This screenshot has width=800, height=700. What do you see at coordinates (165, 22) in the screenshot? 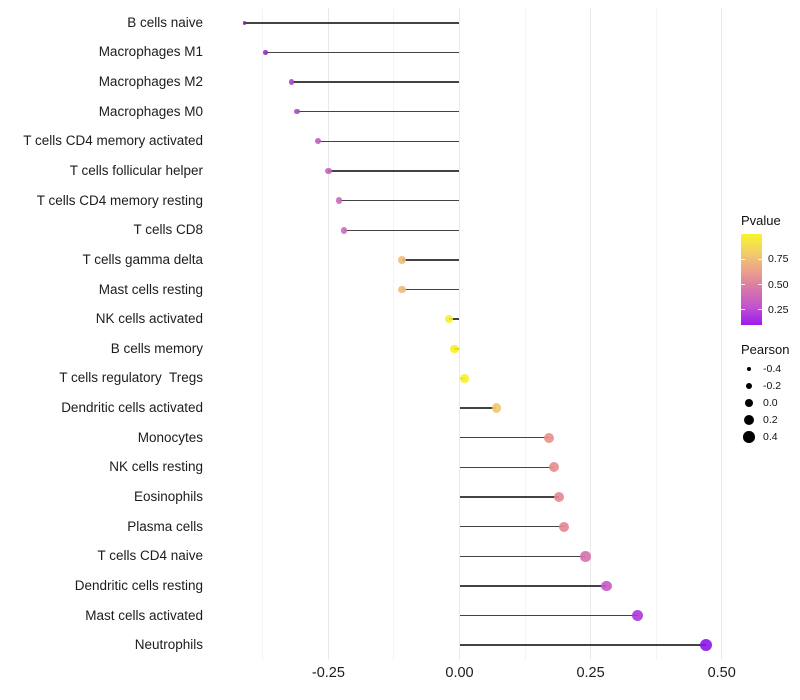
I see `y-axis-label: B cells naive` at bounding box center [165, 22].